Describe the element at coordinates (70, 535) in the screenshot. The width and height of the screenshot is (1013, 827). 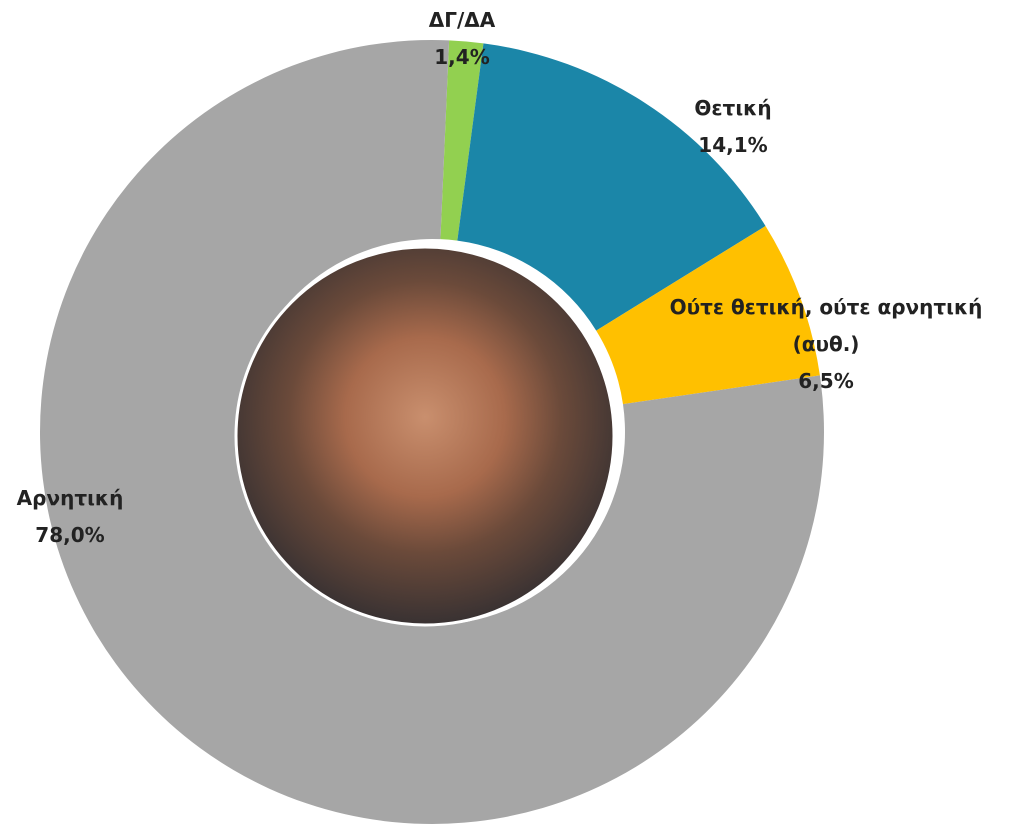
I see `slice-value: 78,0%` at that location.